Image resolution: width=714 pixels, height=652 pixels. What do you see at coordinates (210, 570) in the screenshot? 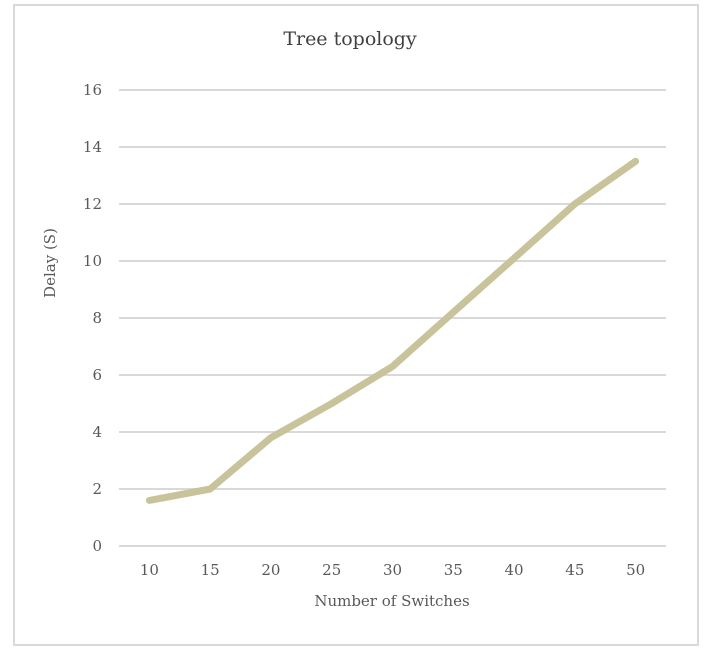
I see `x-tick-label: 15` at bounding box center [210, 570].